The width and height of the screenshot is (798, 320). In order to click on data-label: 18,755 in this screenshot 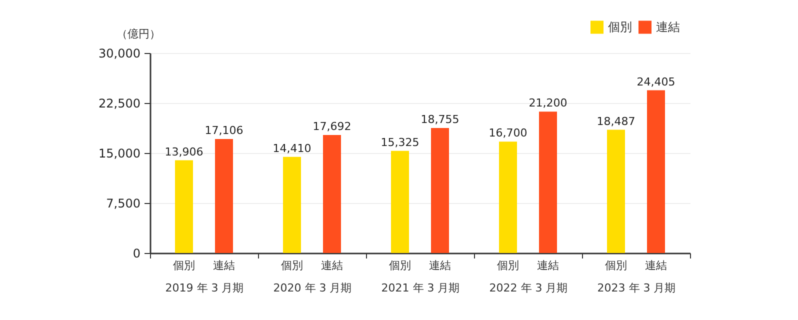, I will do `click(440, 119)`.